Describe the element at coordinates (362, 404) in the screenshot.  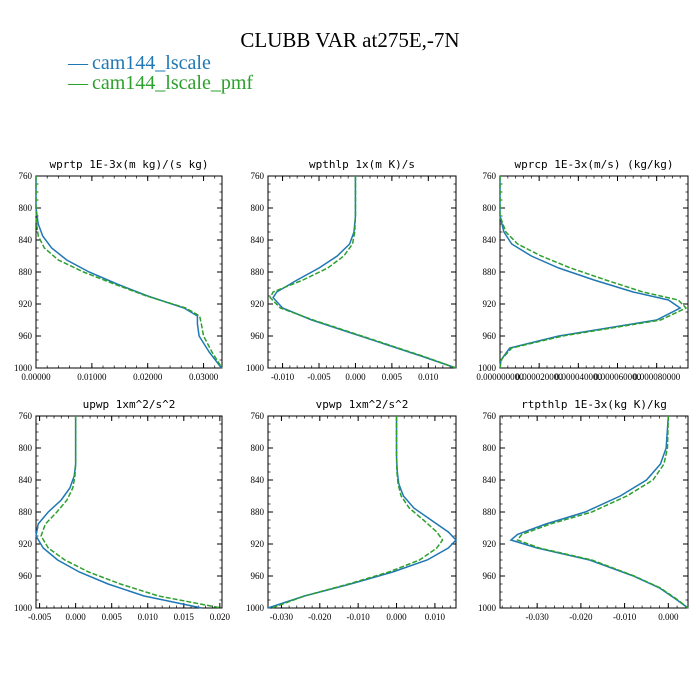
I see `panel-title: vpwp 1xm^2/s^2` at that location.